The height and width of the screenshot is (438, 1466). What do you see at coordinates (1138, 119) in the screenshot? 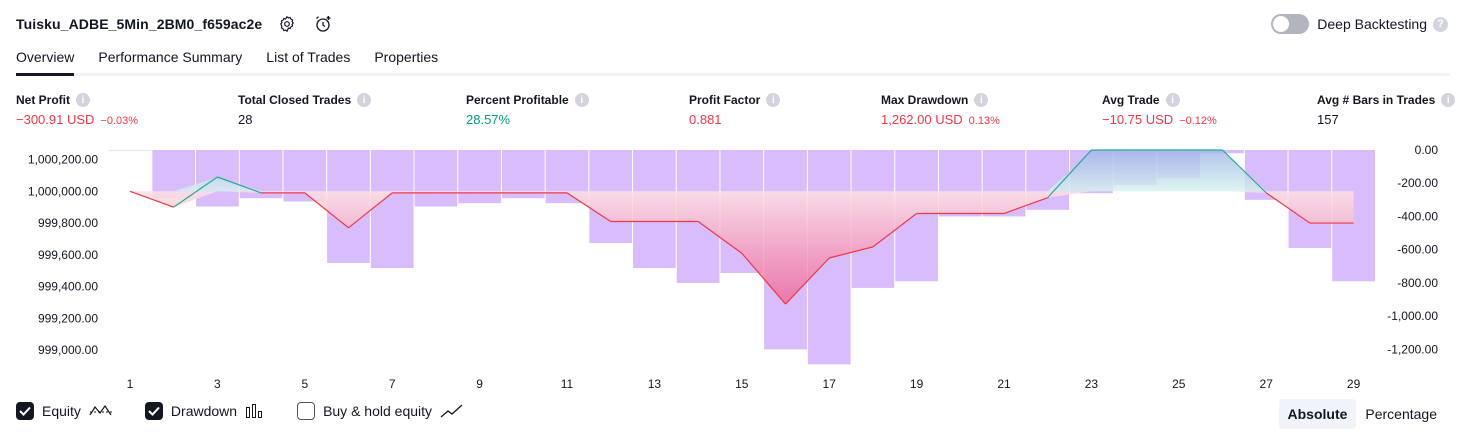
I see `metric-value: −10.75 USD` at bounding box center [1138, 119].